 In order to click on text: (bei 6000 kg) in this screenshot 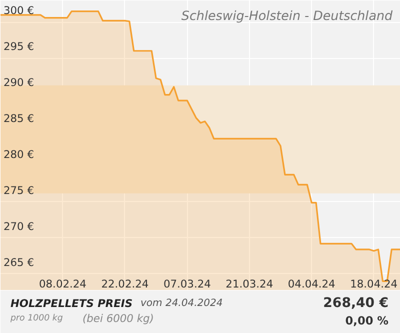, I will do `click(118, 318)`.